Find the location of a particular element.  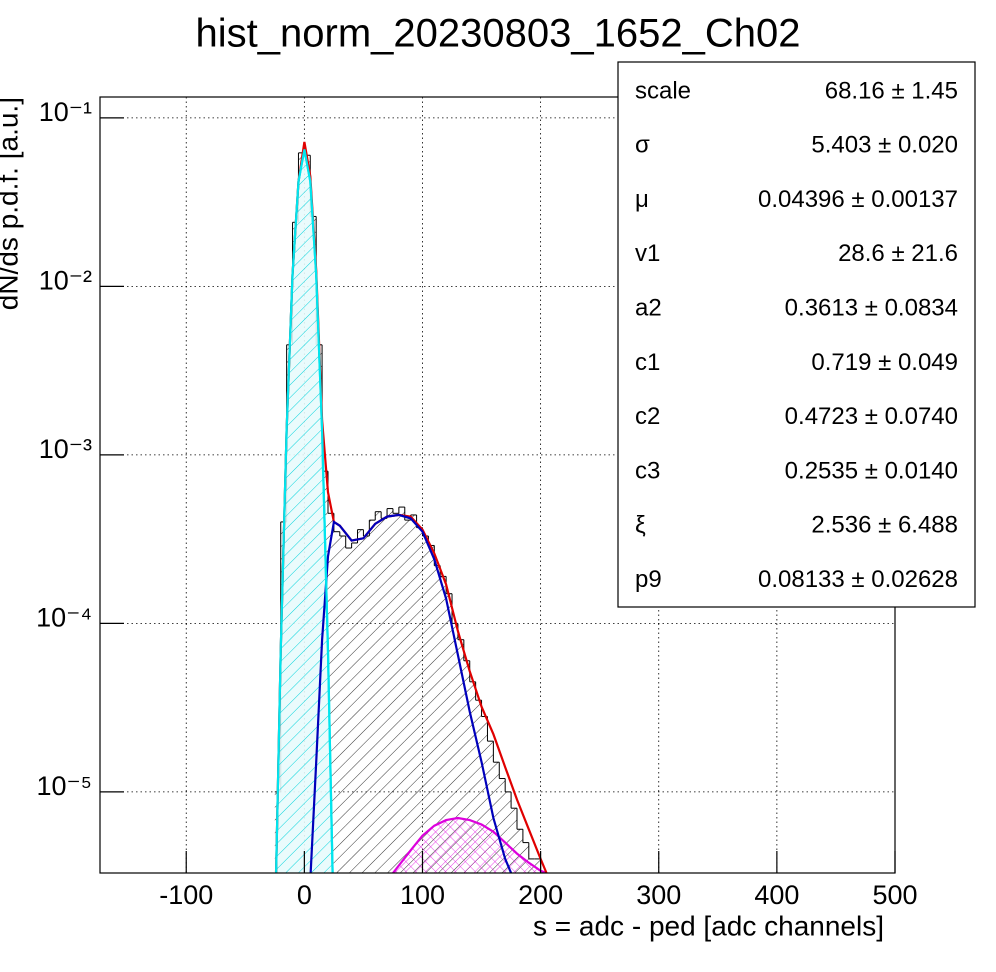

stat-value: 0.08133 ± 0.02628 is located at coordinates (858, 579).